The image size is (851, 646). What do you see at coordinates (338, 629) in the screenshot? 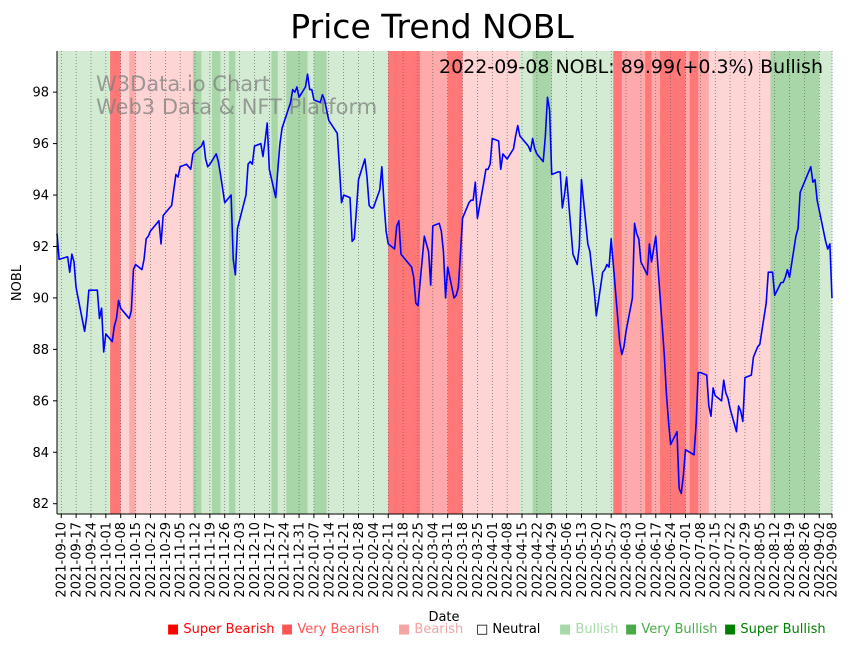
I see `legend-label: Very Bearish` at bounding box center [338, 629].